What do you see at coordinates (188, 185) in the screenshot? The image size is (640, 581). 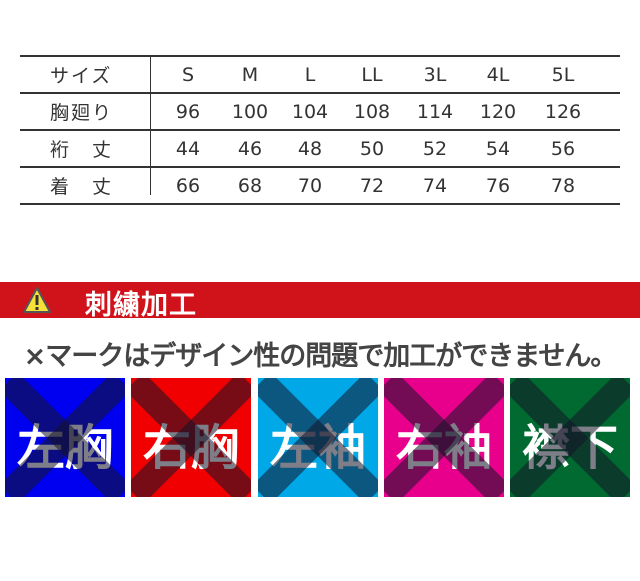 I see `table-cell: 66` at bounding box center [188, 185].